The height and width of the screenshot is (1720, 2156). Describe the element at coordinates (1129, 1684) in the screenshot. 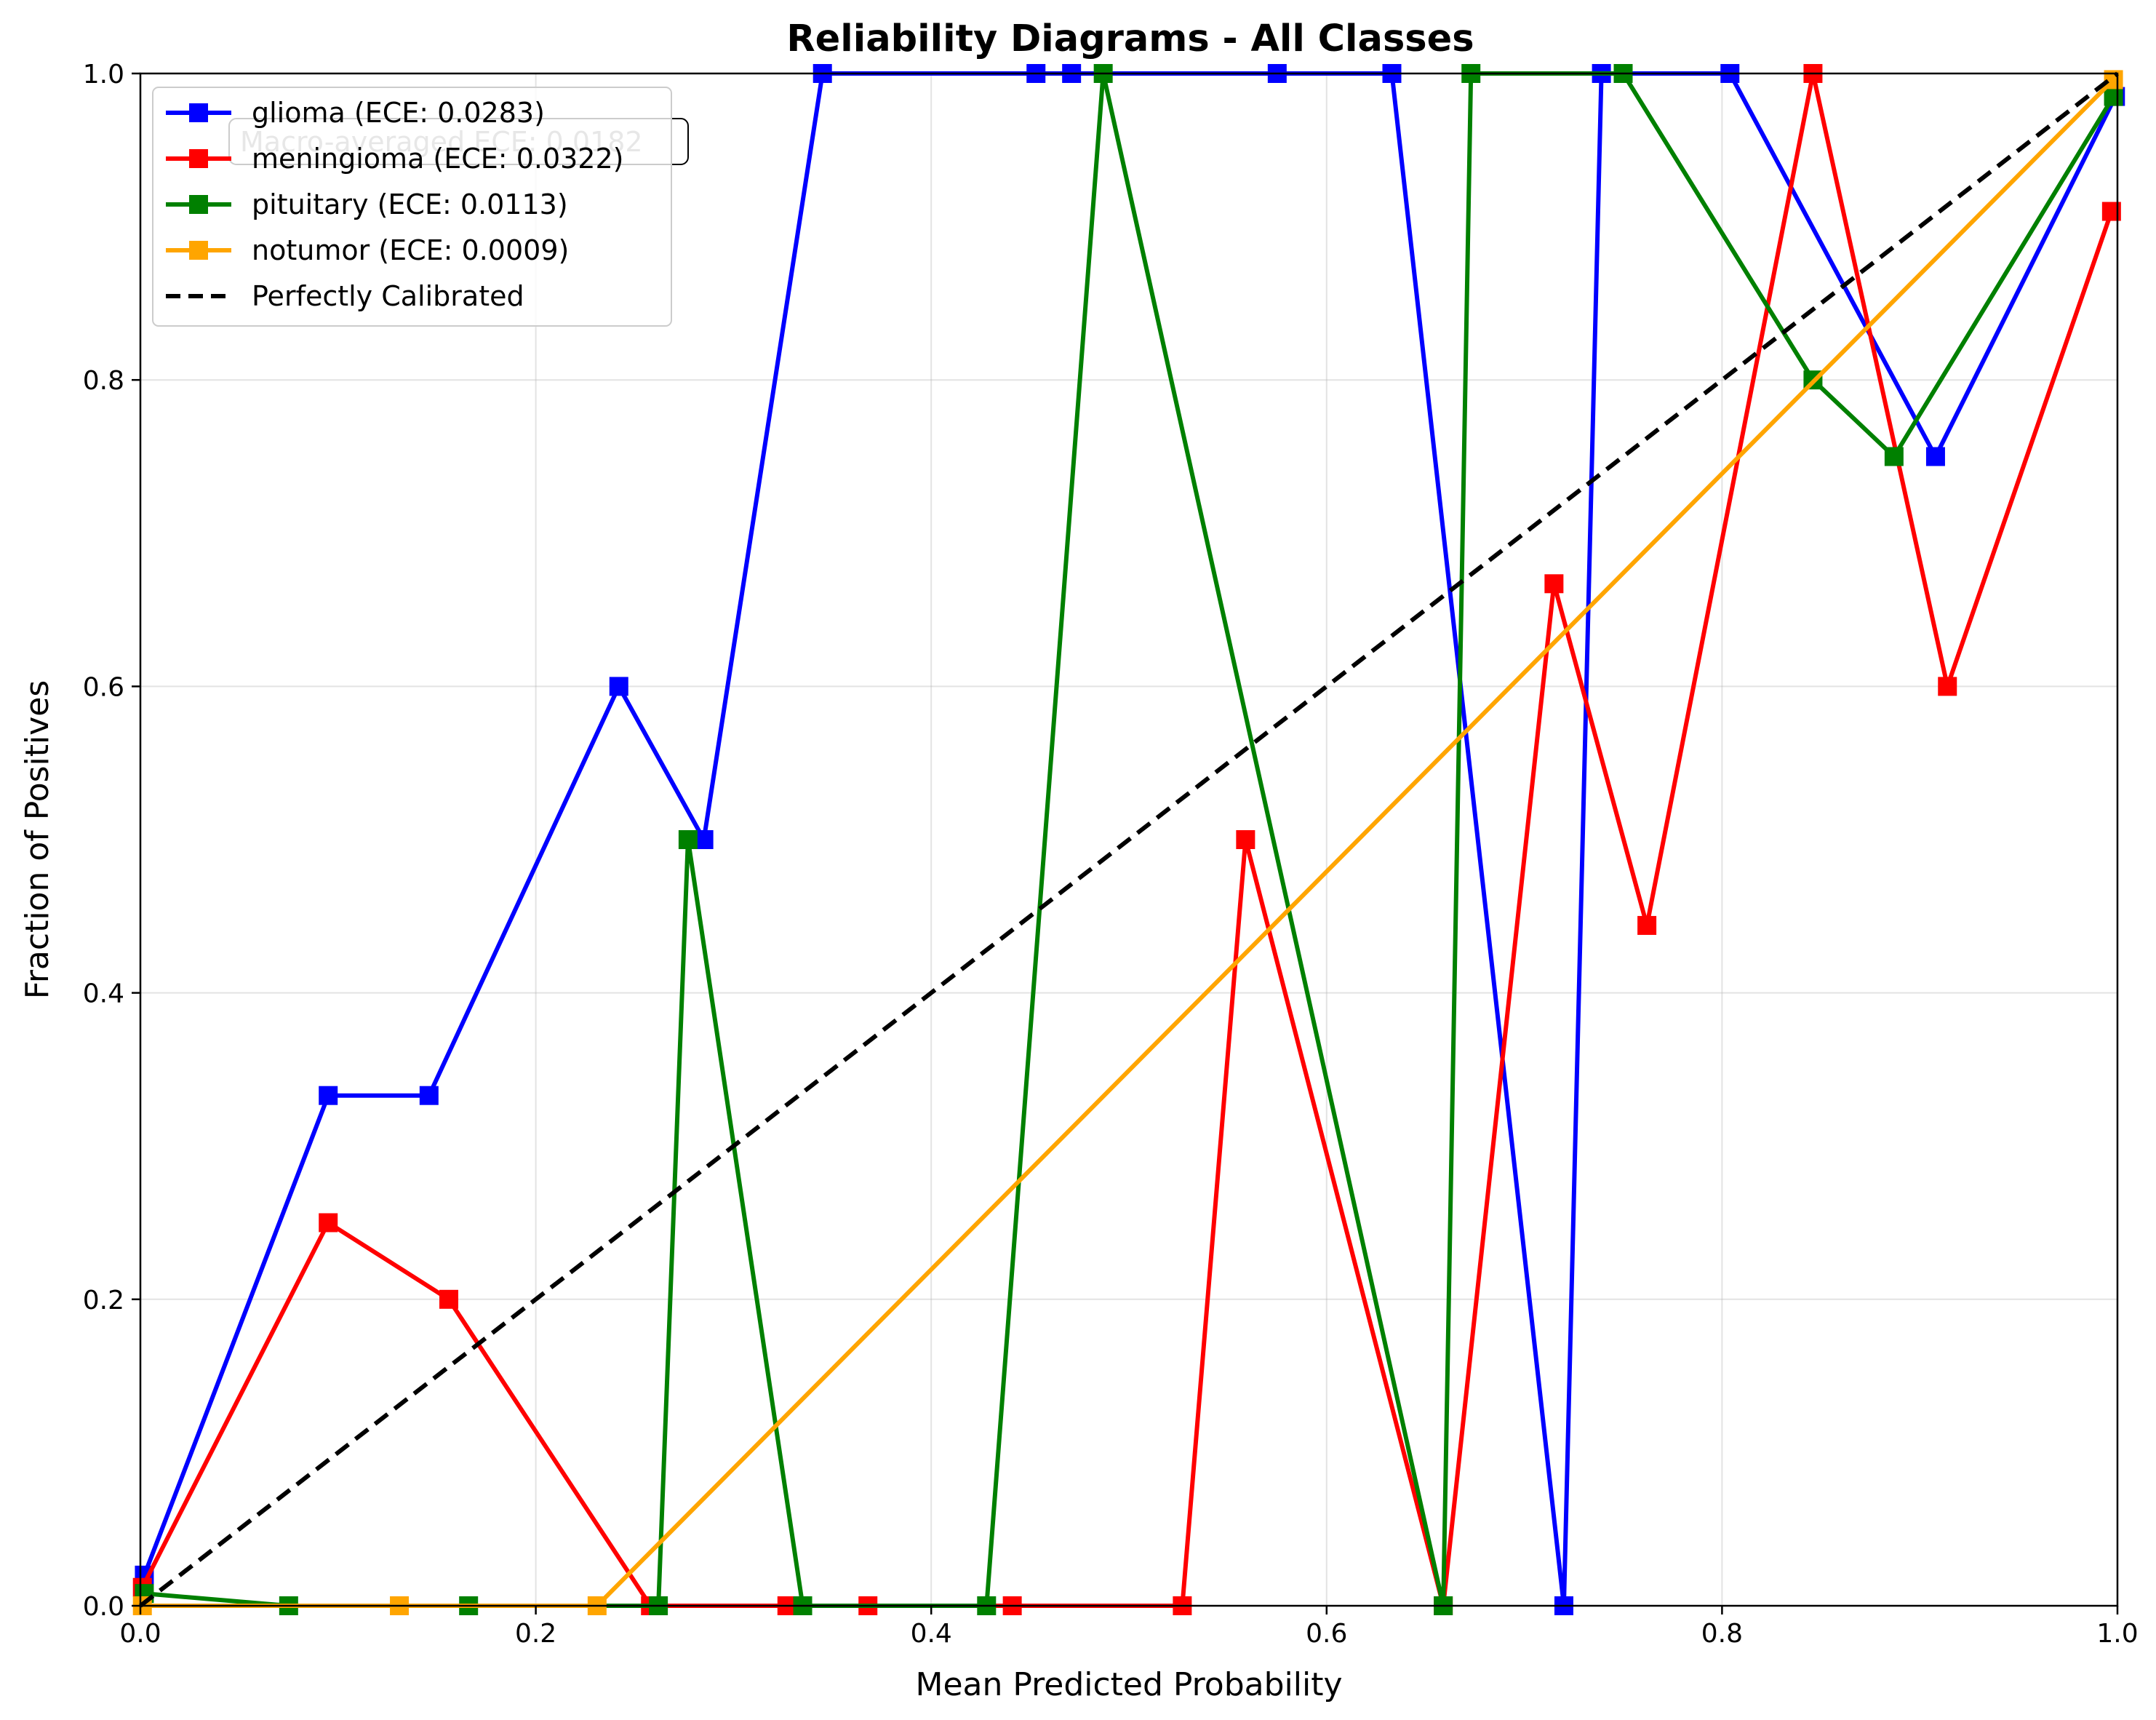

I see `x-axis-label: Mean Predicted Probability` at that location.